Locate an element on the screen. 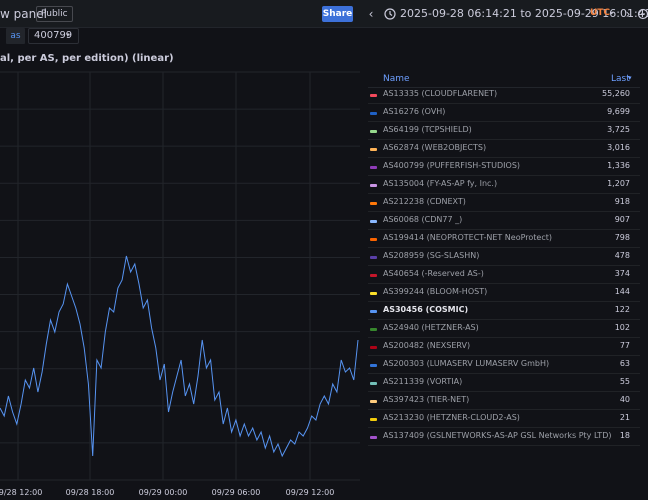 This screenshot has height=500, width=648. legend-series-name: AS135004 (FY-AS-AP fy, Inc.) is located at coordinates (440, 183).